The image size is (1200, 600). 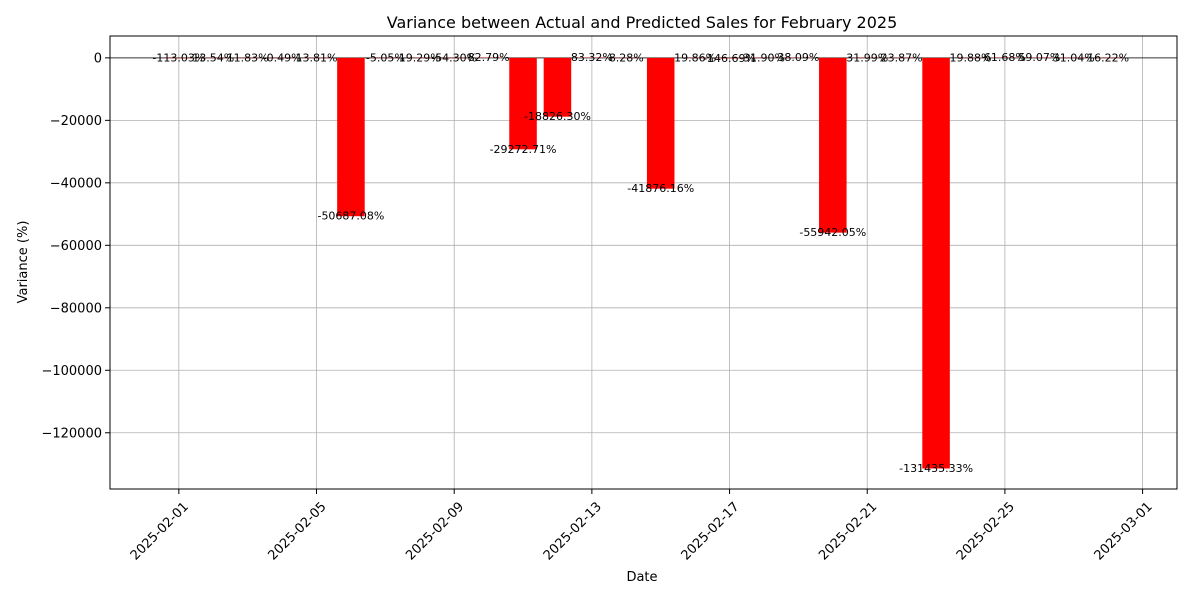 I want to click on y-axis-ticks: 0 −20000 −40000 −60000 −80000 −100000 −120000, so click(x=75, y=246).